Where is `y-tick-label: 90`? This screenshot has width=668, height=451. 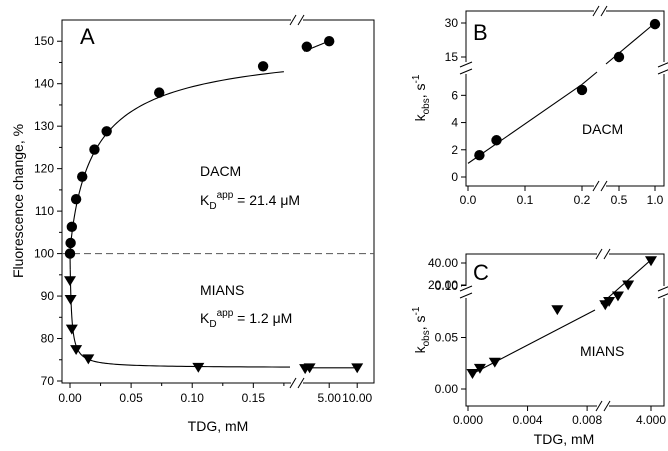 y-tick-label: 90 is located at coordinates (48, 296).